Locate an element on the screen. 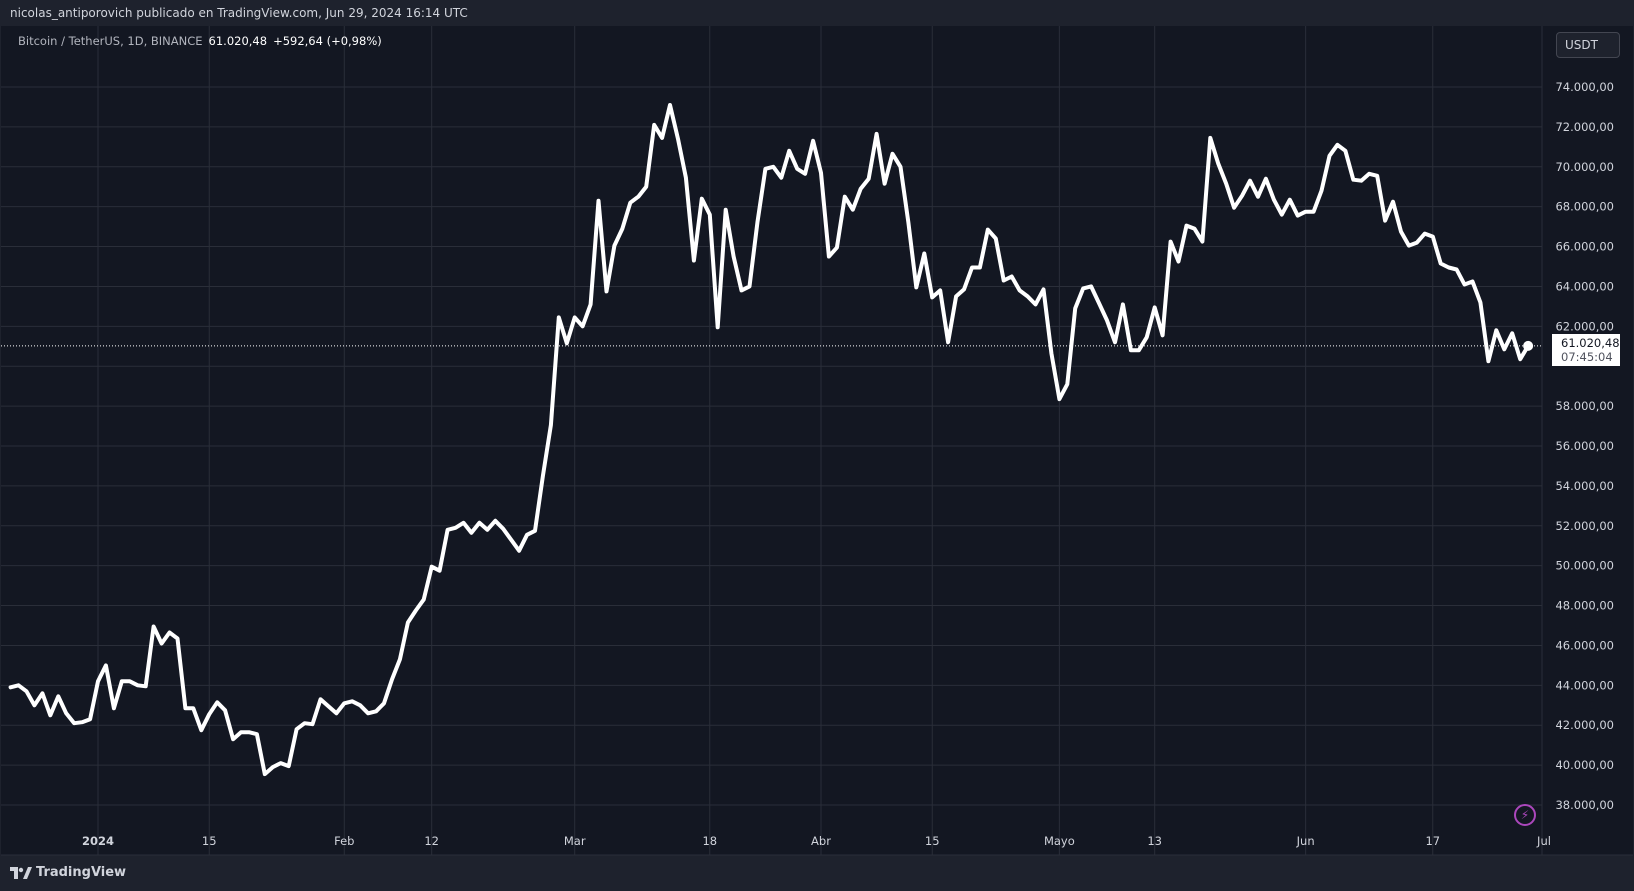  price-axis-background is located at coordinates (1587, 440).